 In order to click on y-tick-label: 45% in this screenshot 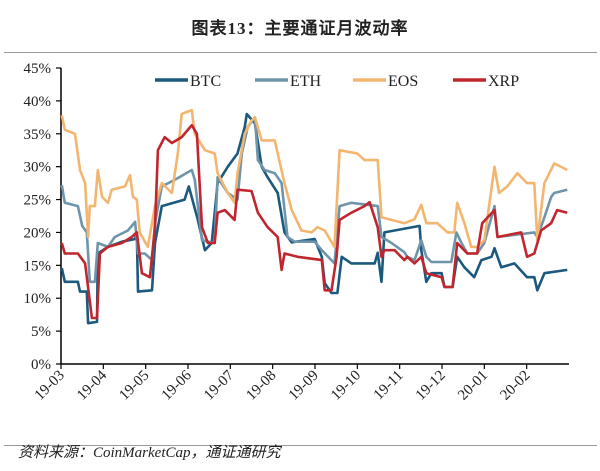, I will do `click(38, 69)`.